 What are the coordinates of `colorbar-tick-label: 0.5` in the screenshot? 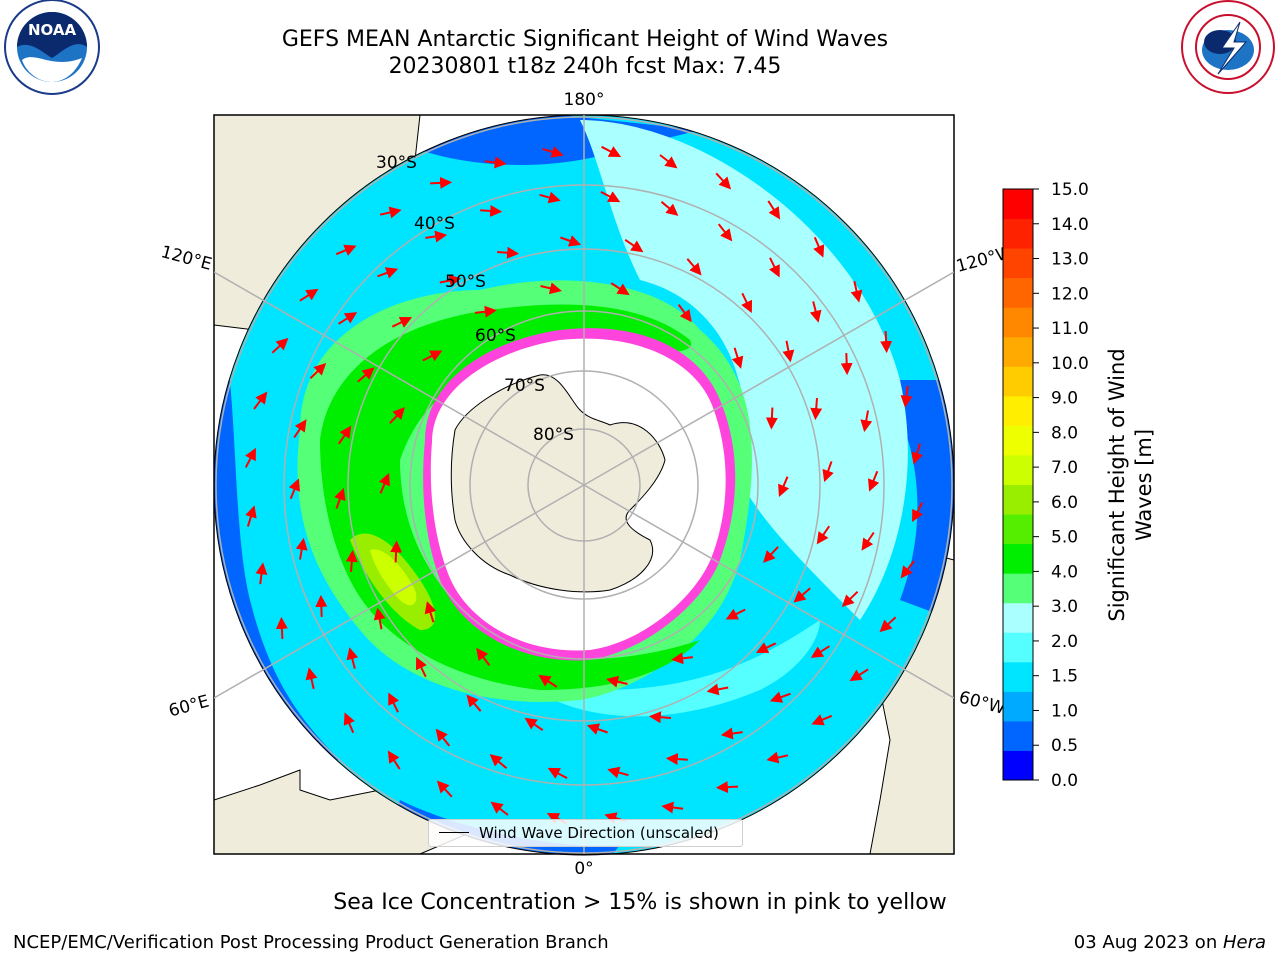 It's located at (1064, 746).